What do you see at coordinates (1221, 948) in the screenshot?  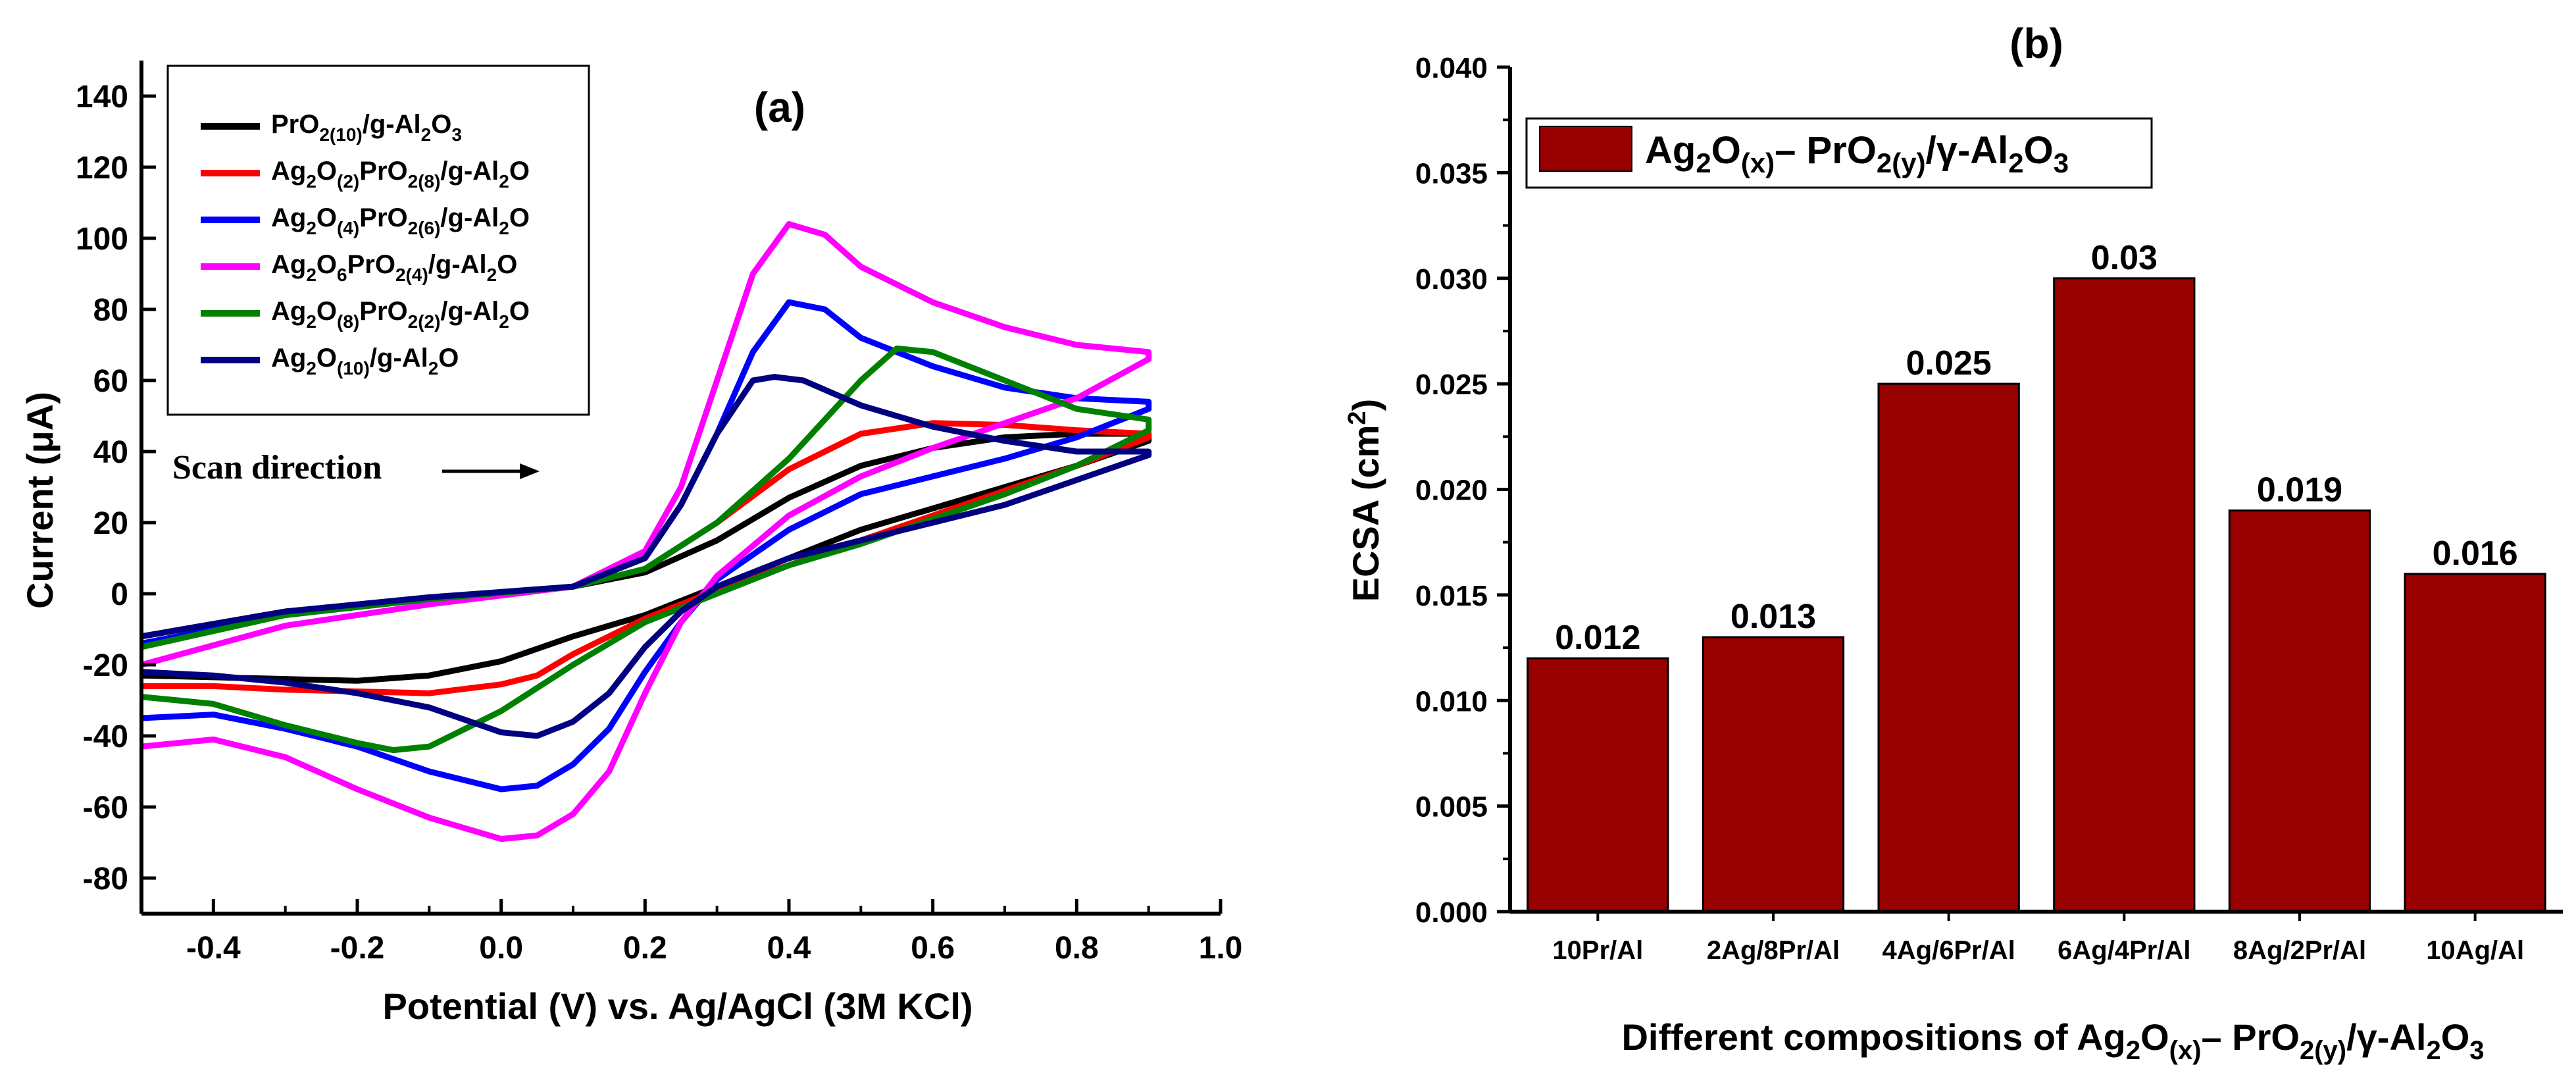 I see `cv-x-tick-label: 1.0` at bounding box center [1221, 948].